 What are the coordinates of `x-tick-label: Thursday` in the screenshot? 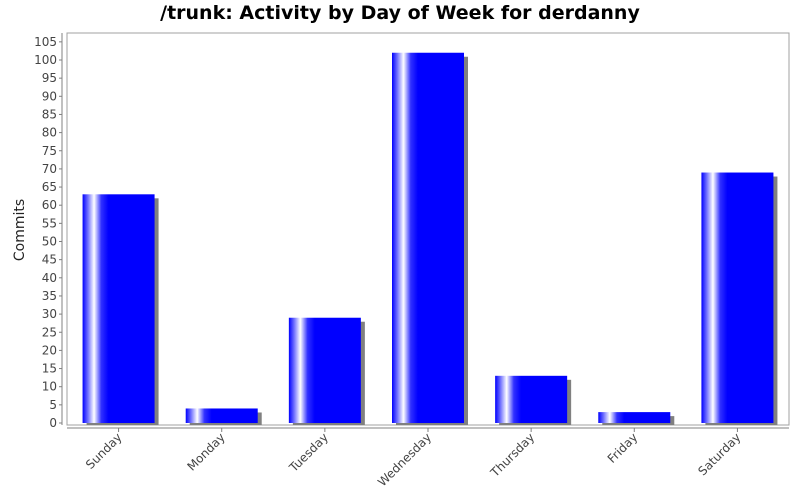 It's located at (512, 455).